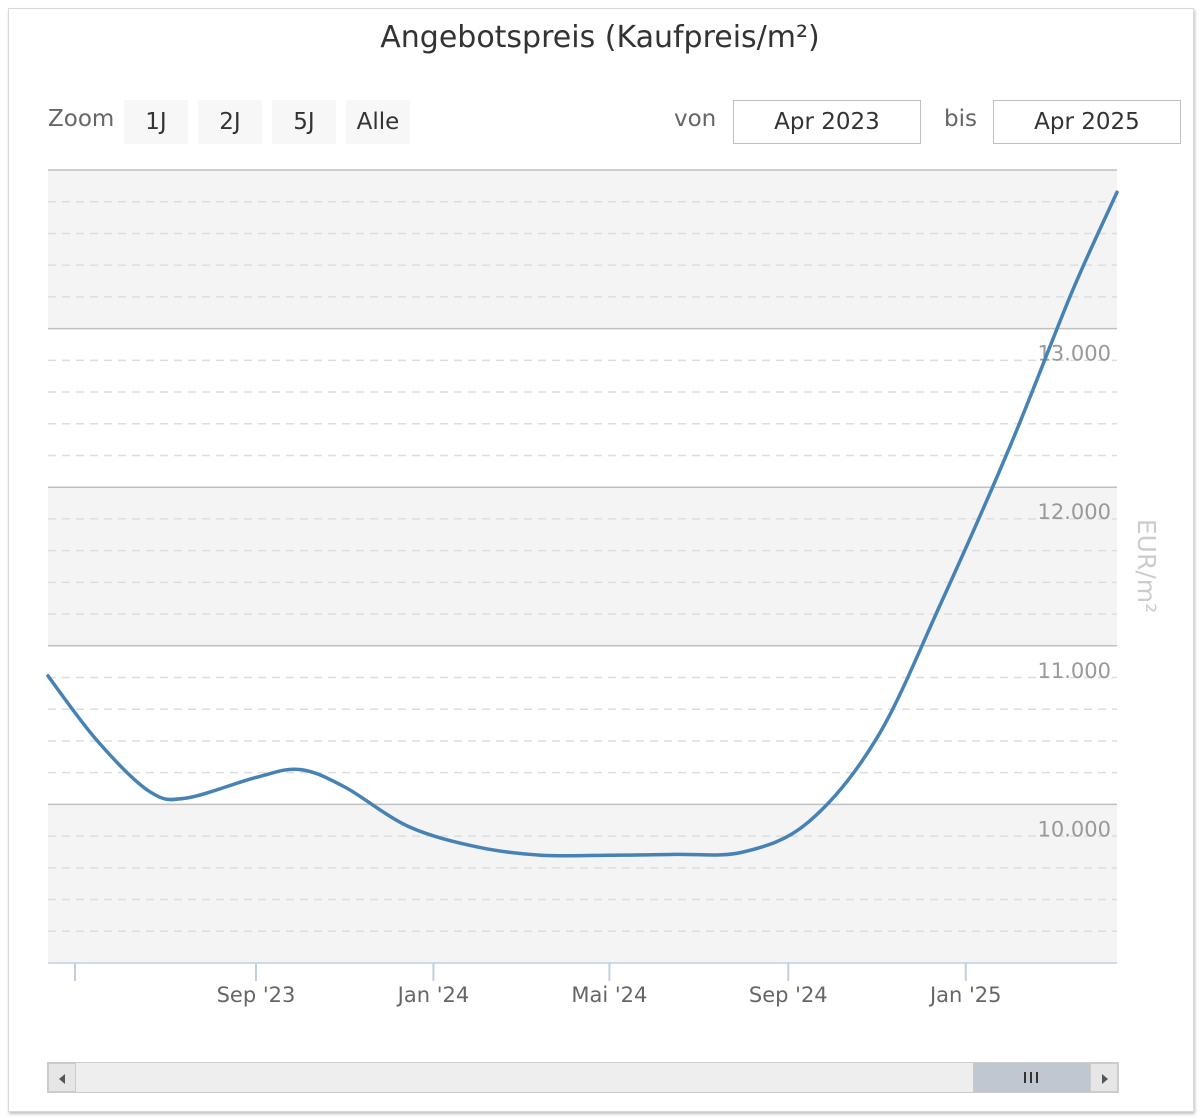 The width and height of the screenshot is (1200, 1120). I want to click on x-tick-label: Jan '24, so click(433, 995).